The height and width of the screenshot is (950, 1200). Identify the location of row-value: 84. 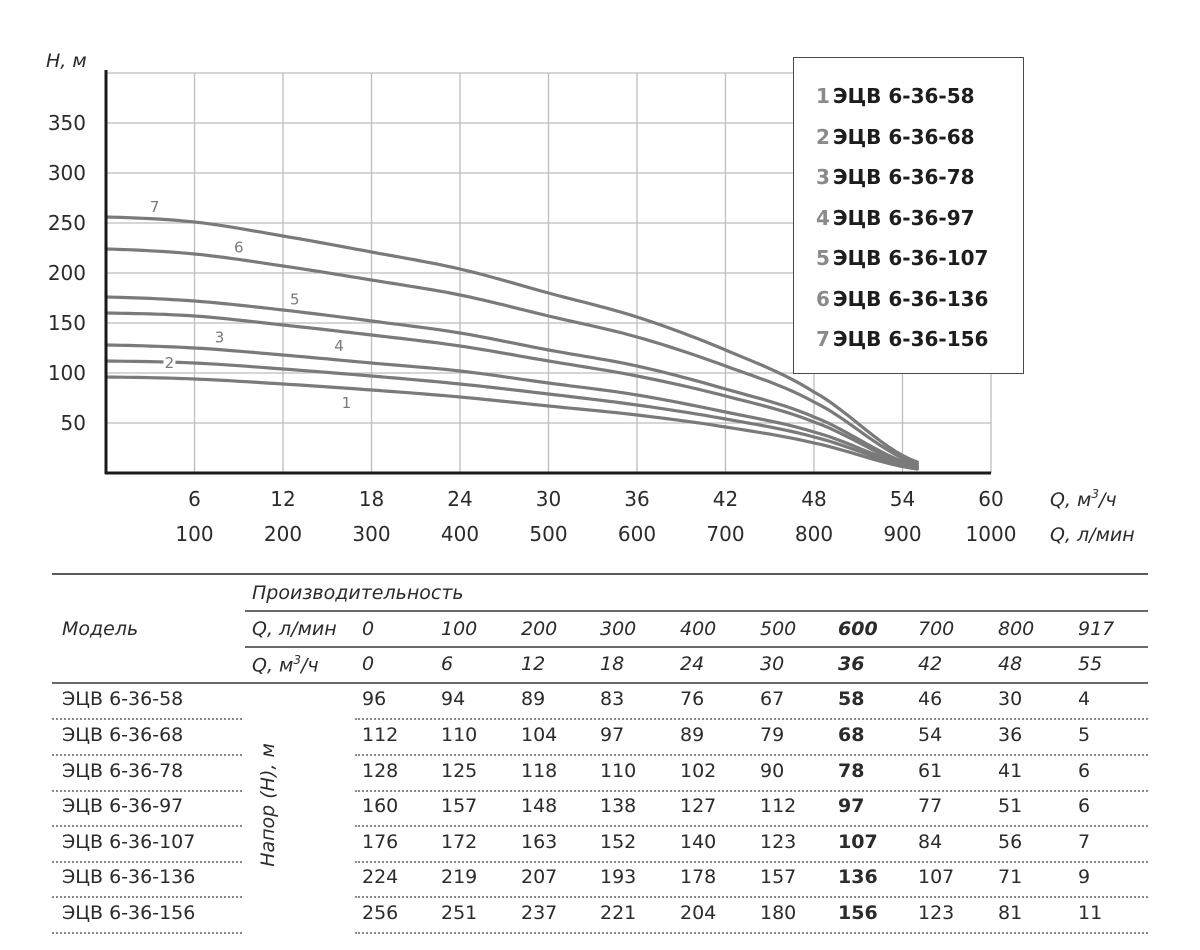
(930, 842).